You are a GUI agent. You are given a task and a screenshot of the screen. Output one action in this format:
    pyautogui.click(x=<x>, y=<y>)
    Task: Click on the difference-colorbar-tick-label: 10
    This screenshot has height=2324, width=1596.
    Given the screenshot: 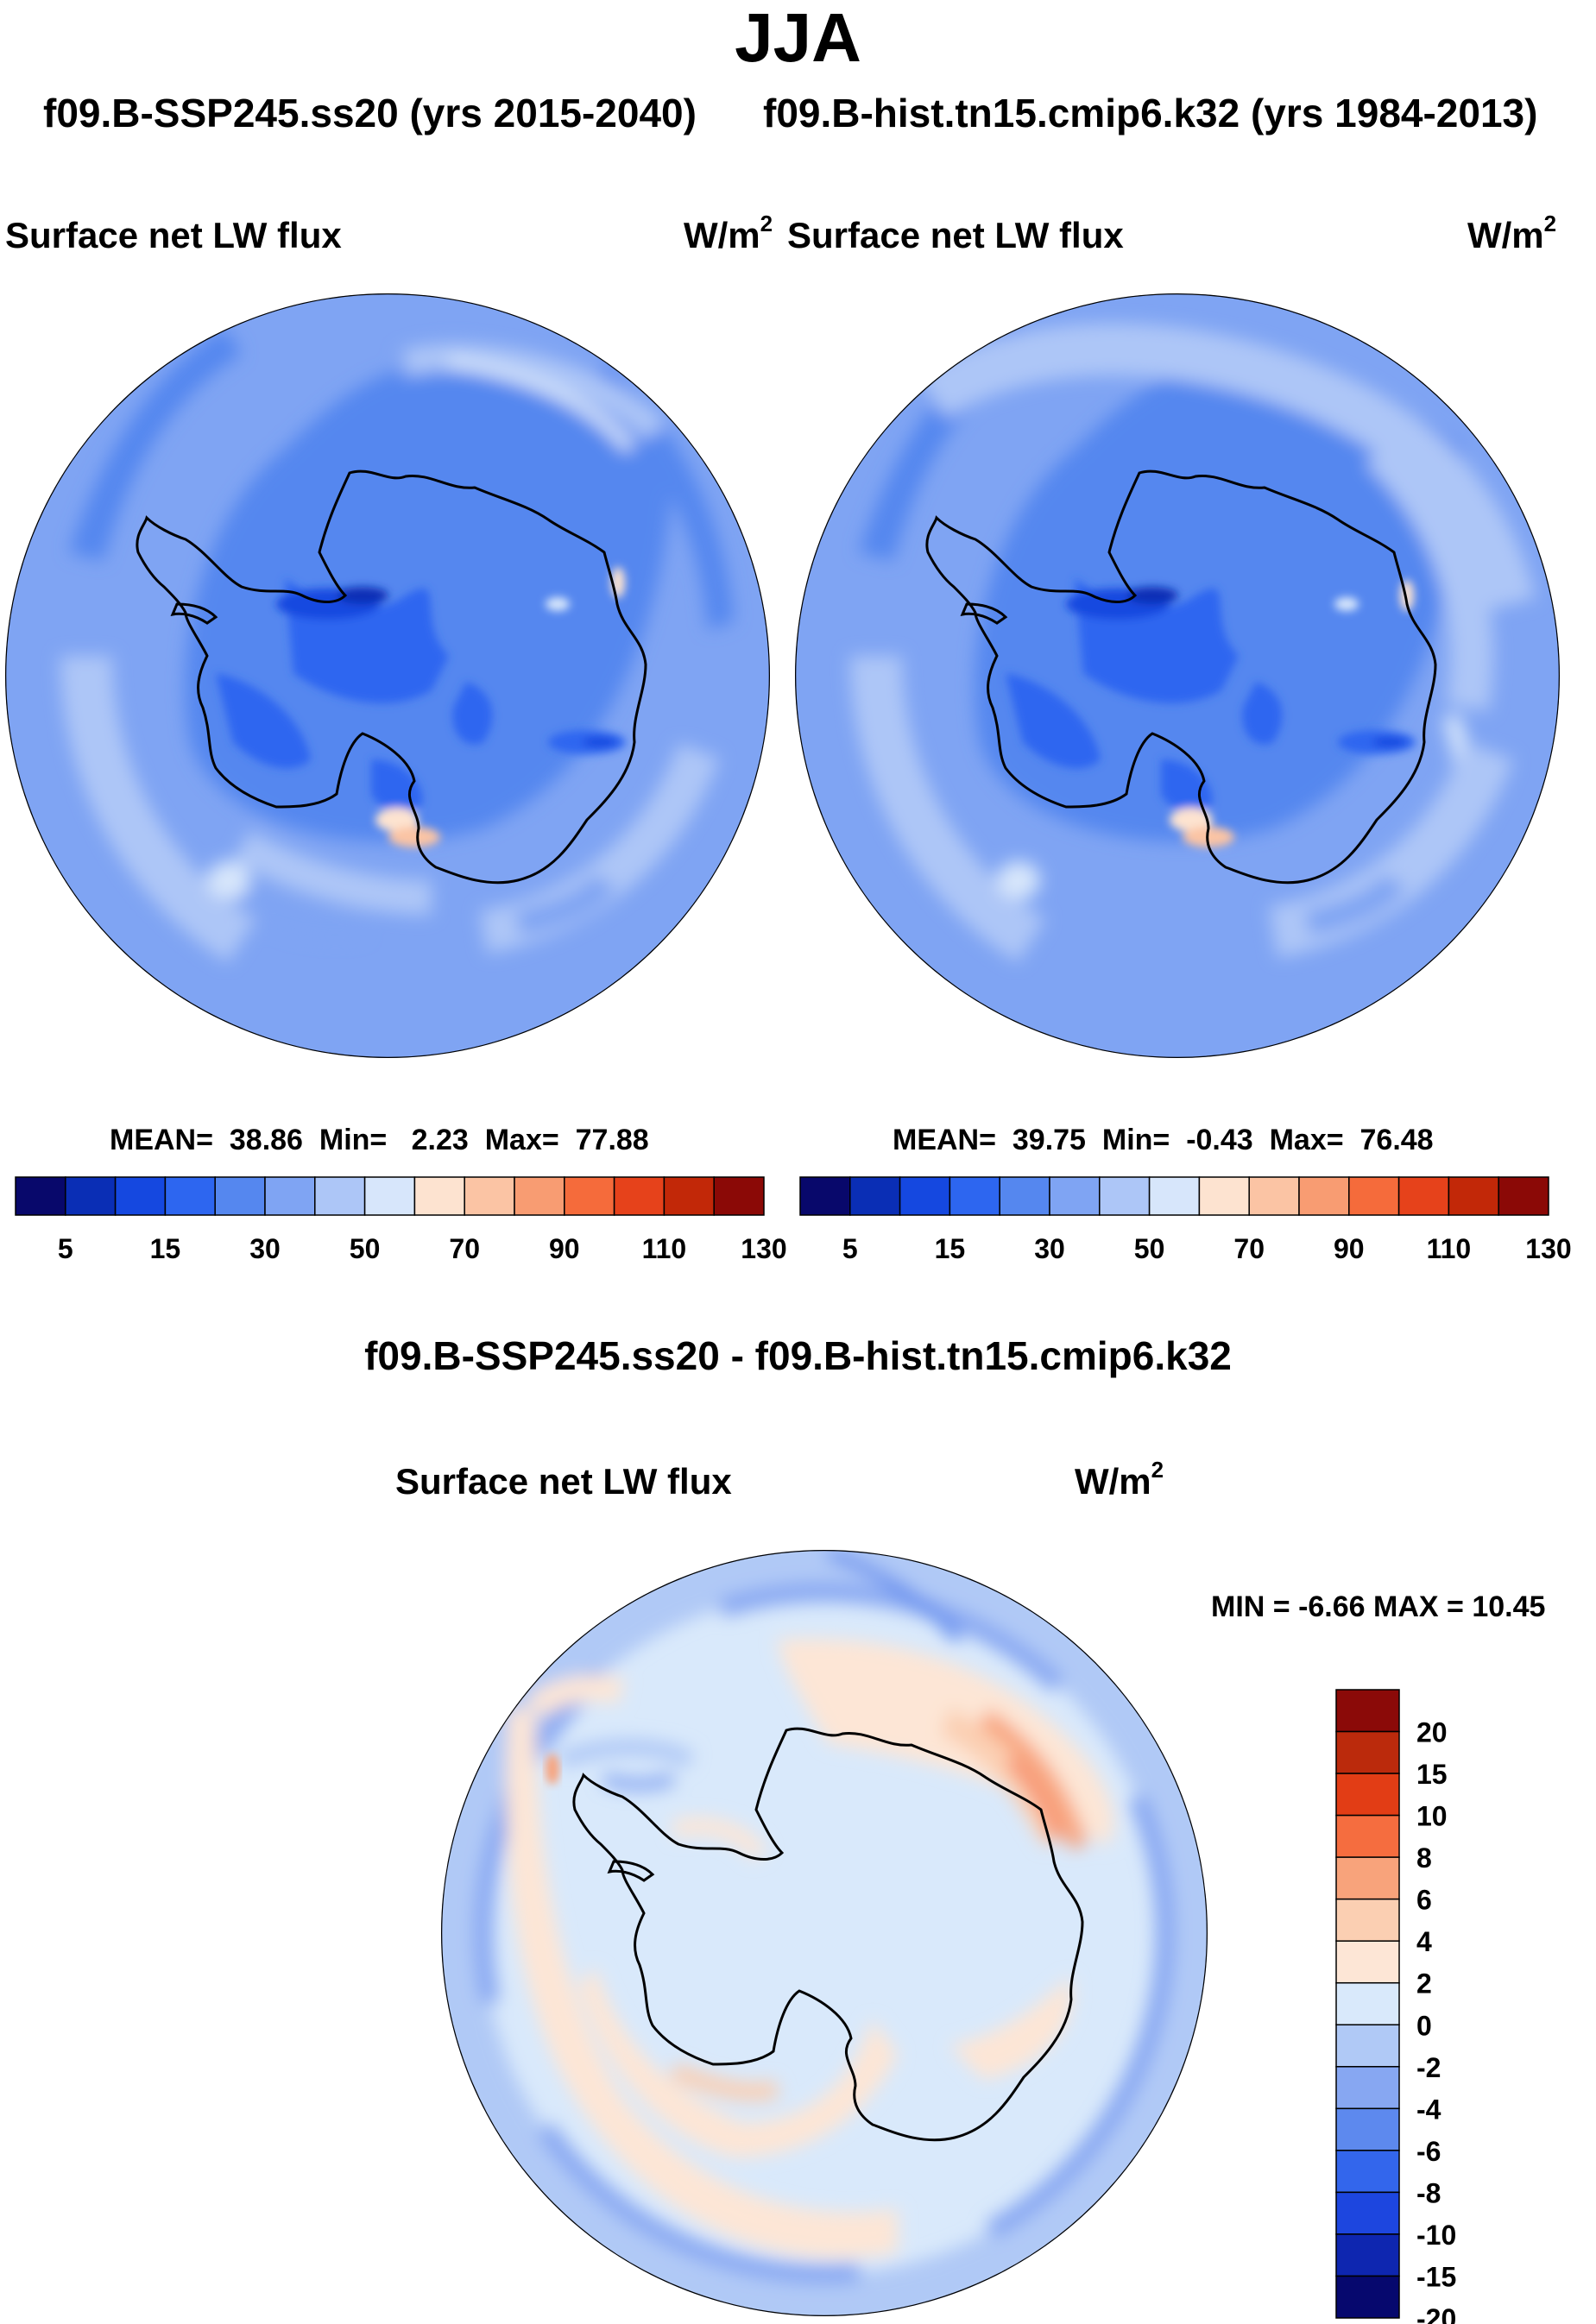 What is the action you would take?
    pyautogui.click(x=1432, y=1816)
    